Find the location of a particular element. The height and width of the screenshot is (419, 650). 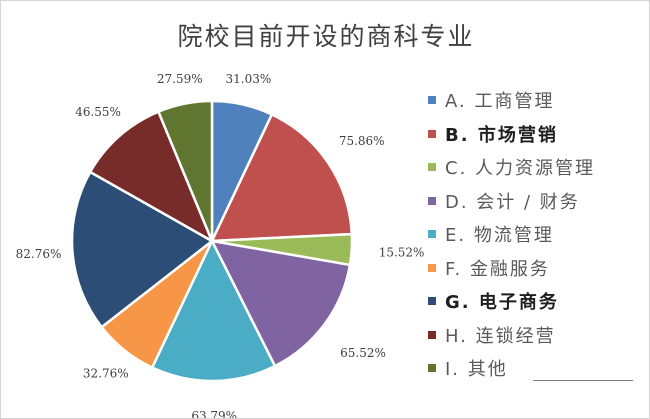

data-label-9: 27.59% is located at coordinates (180, 79).